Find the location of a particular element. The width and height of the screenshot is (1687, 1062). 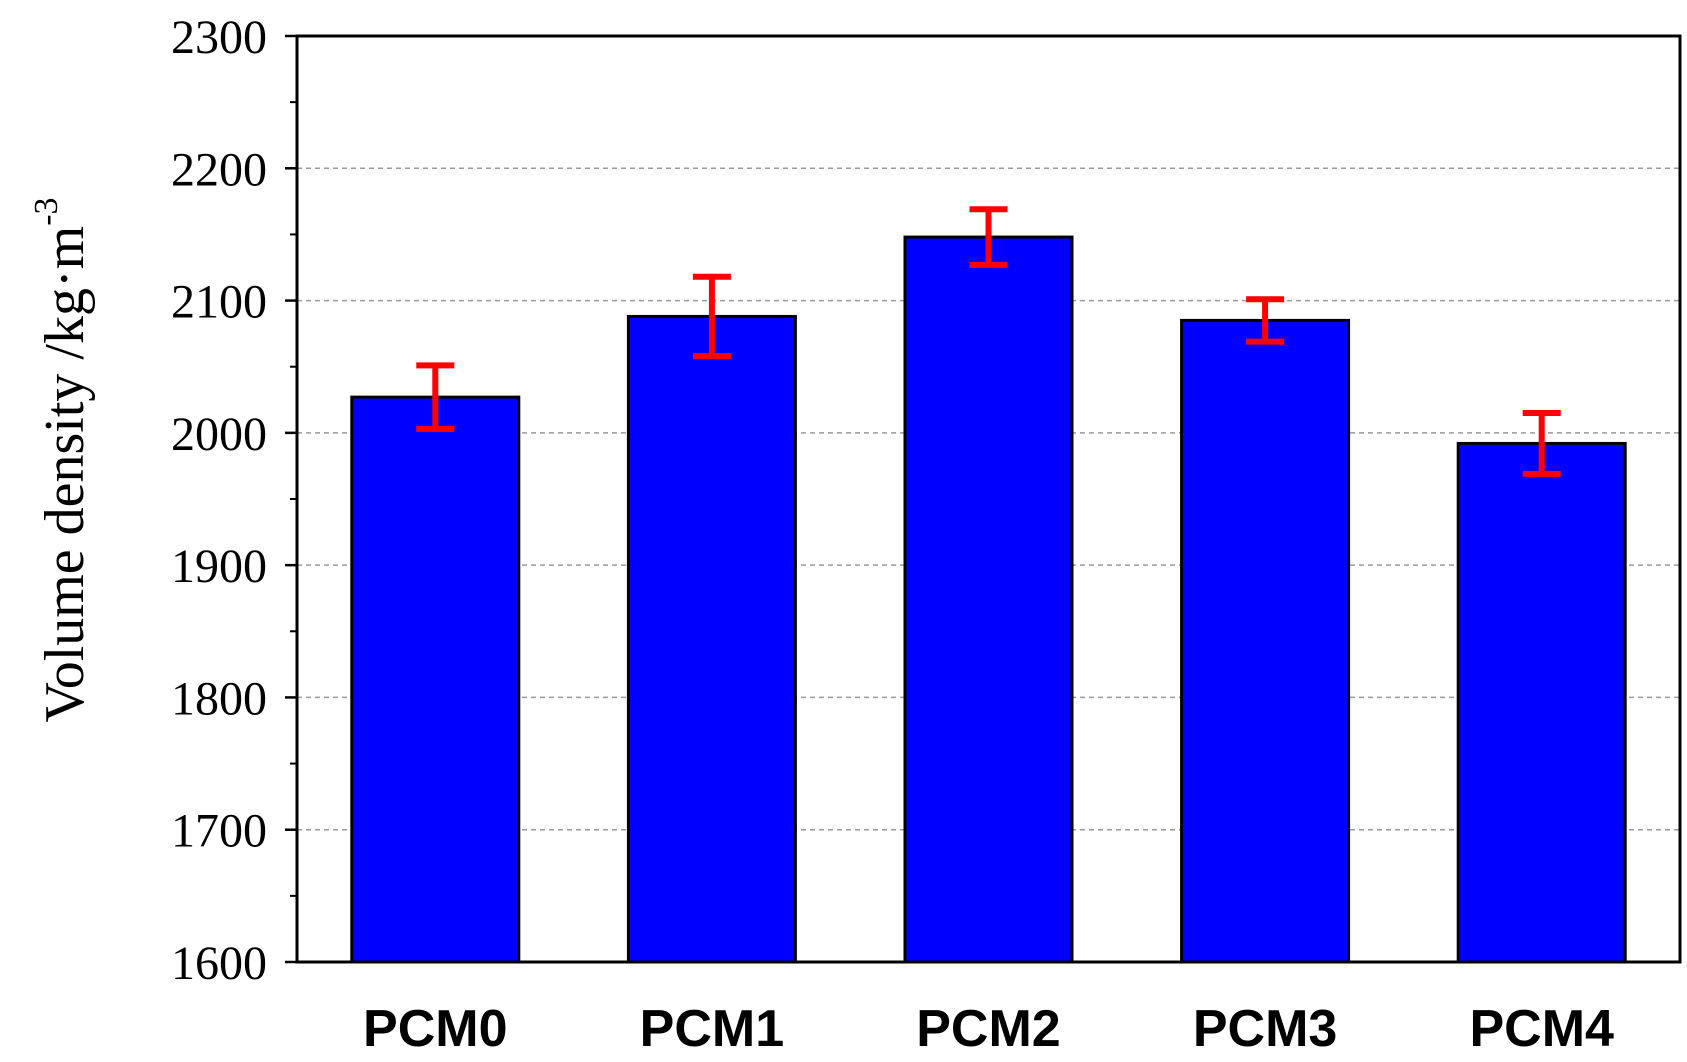

y-axis-title-main: Volume density /kg·m is located at coordinates (65, 474).